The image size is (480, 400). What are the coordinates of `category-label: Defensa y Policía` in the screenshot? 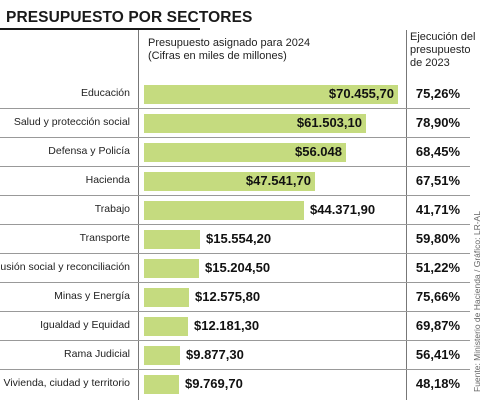 It's located at (89, 151).